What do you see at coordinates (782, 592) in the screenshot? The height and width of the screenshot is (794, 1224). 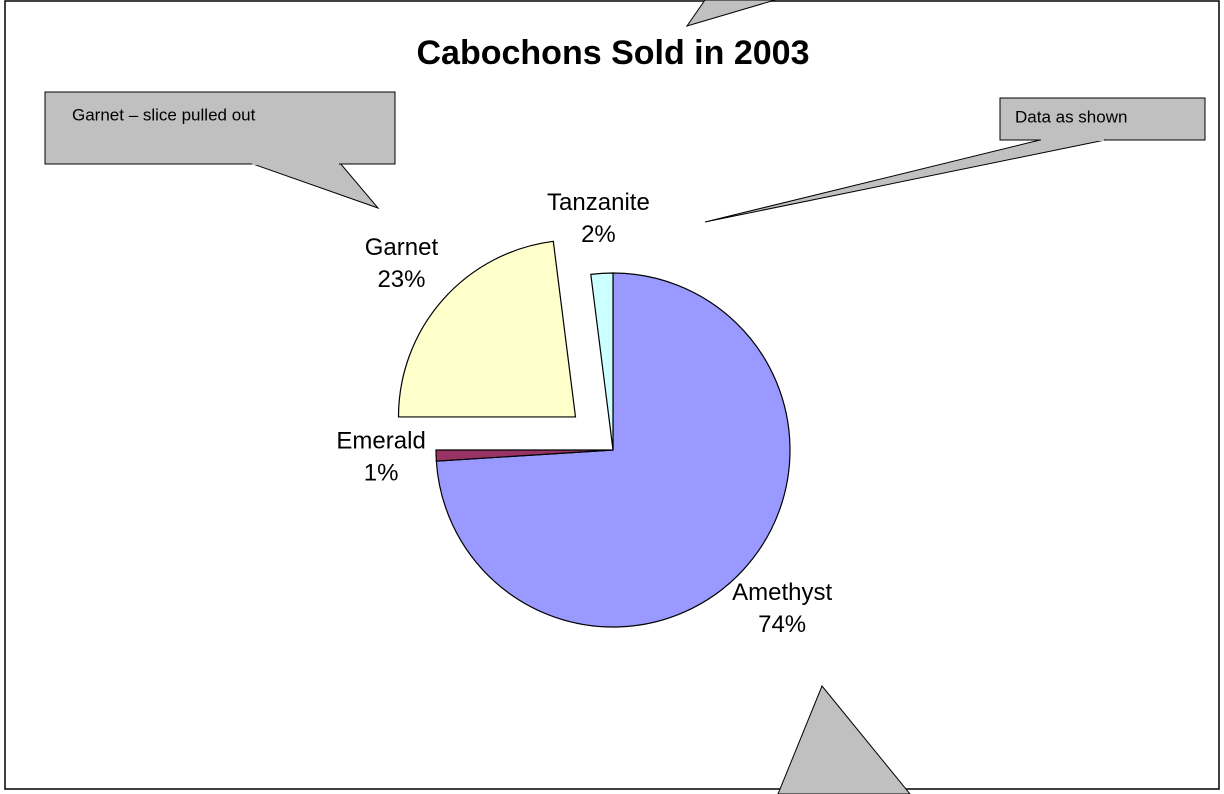 I see `slice-label: Amethyst` at bounding box center [782, 592].